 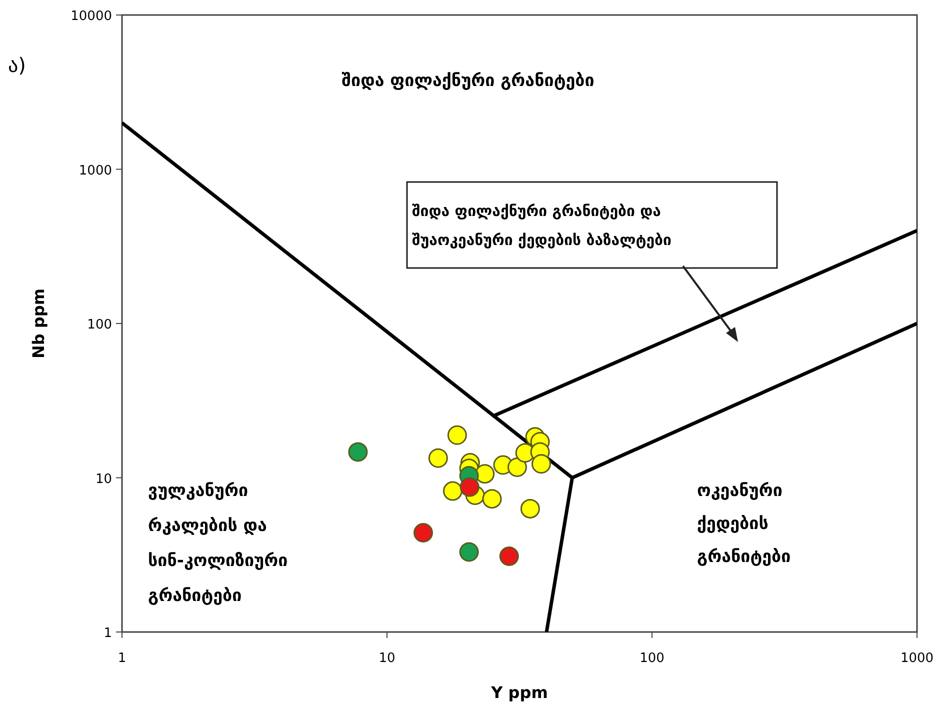 I want to click on x-axis-title: Y ppm, so click(x=519, y=692).